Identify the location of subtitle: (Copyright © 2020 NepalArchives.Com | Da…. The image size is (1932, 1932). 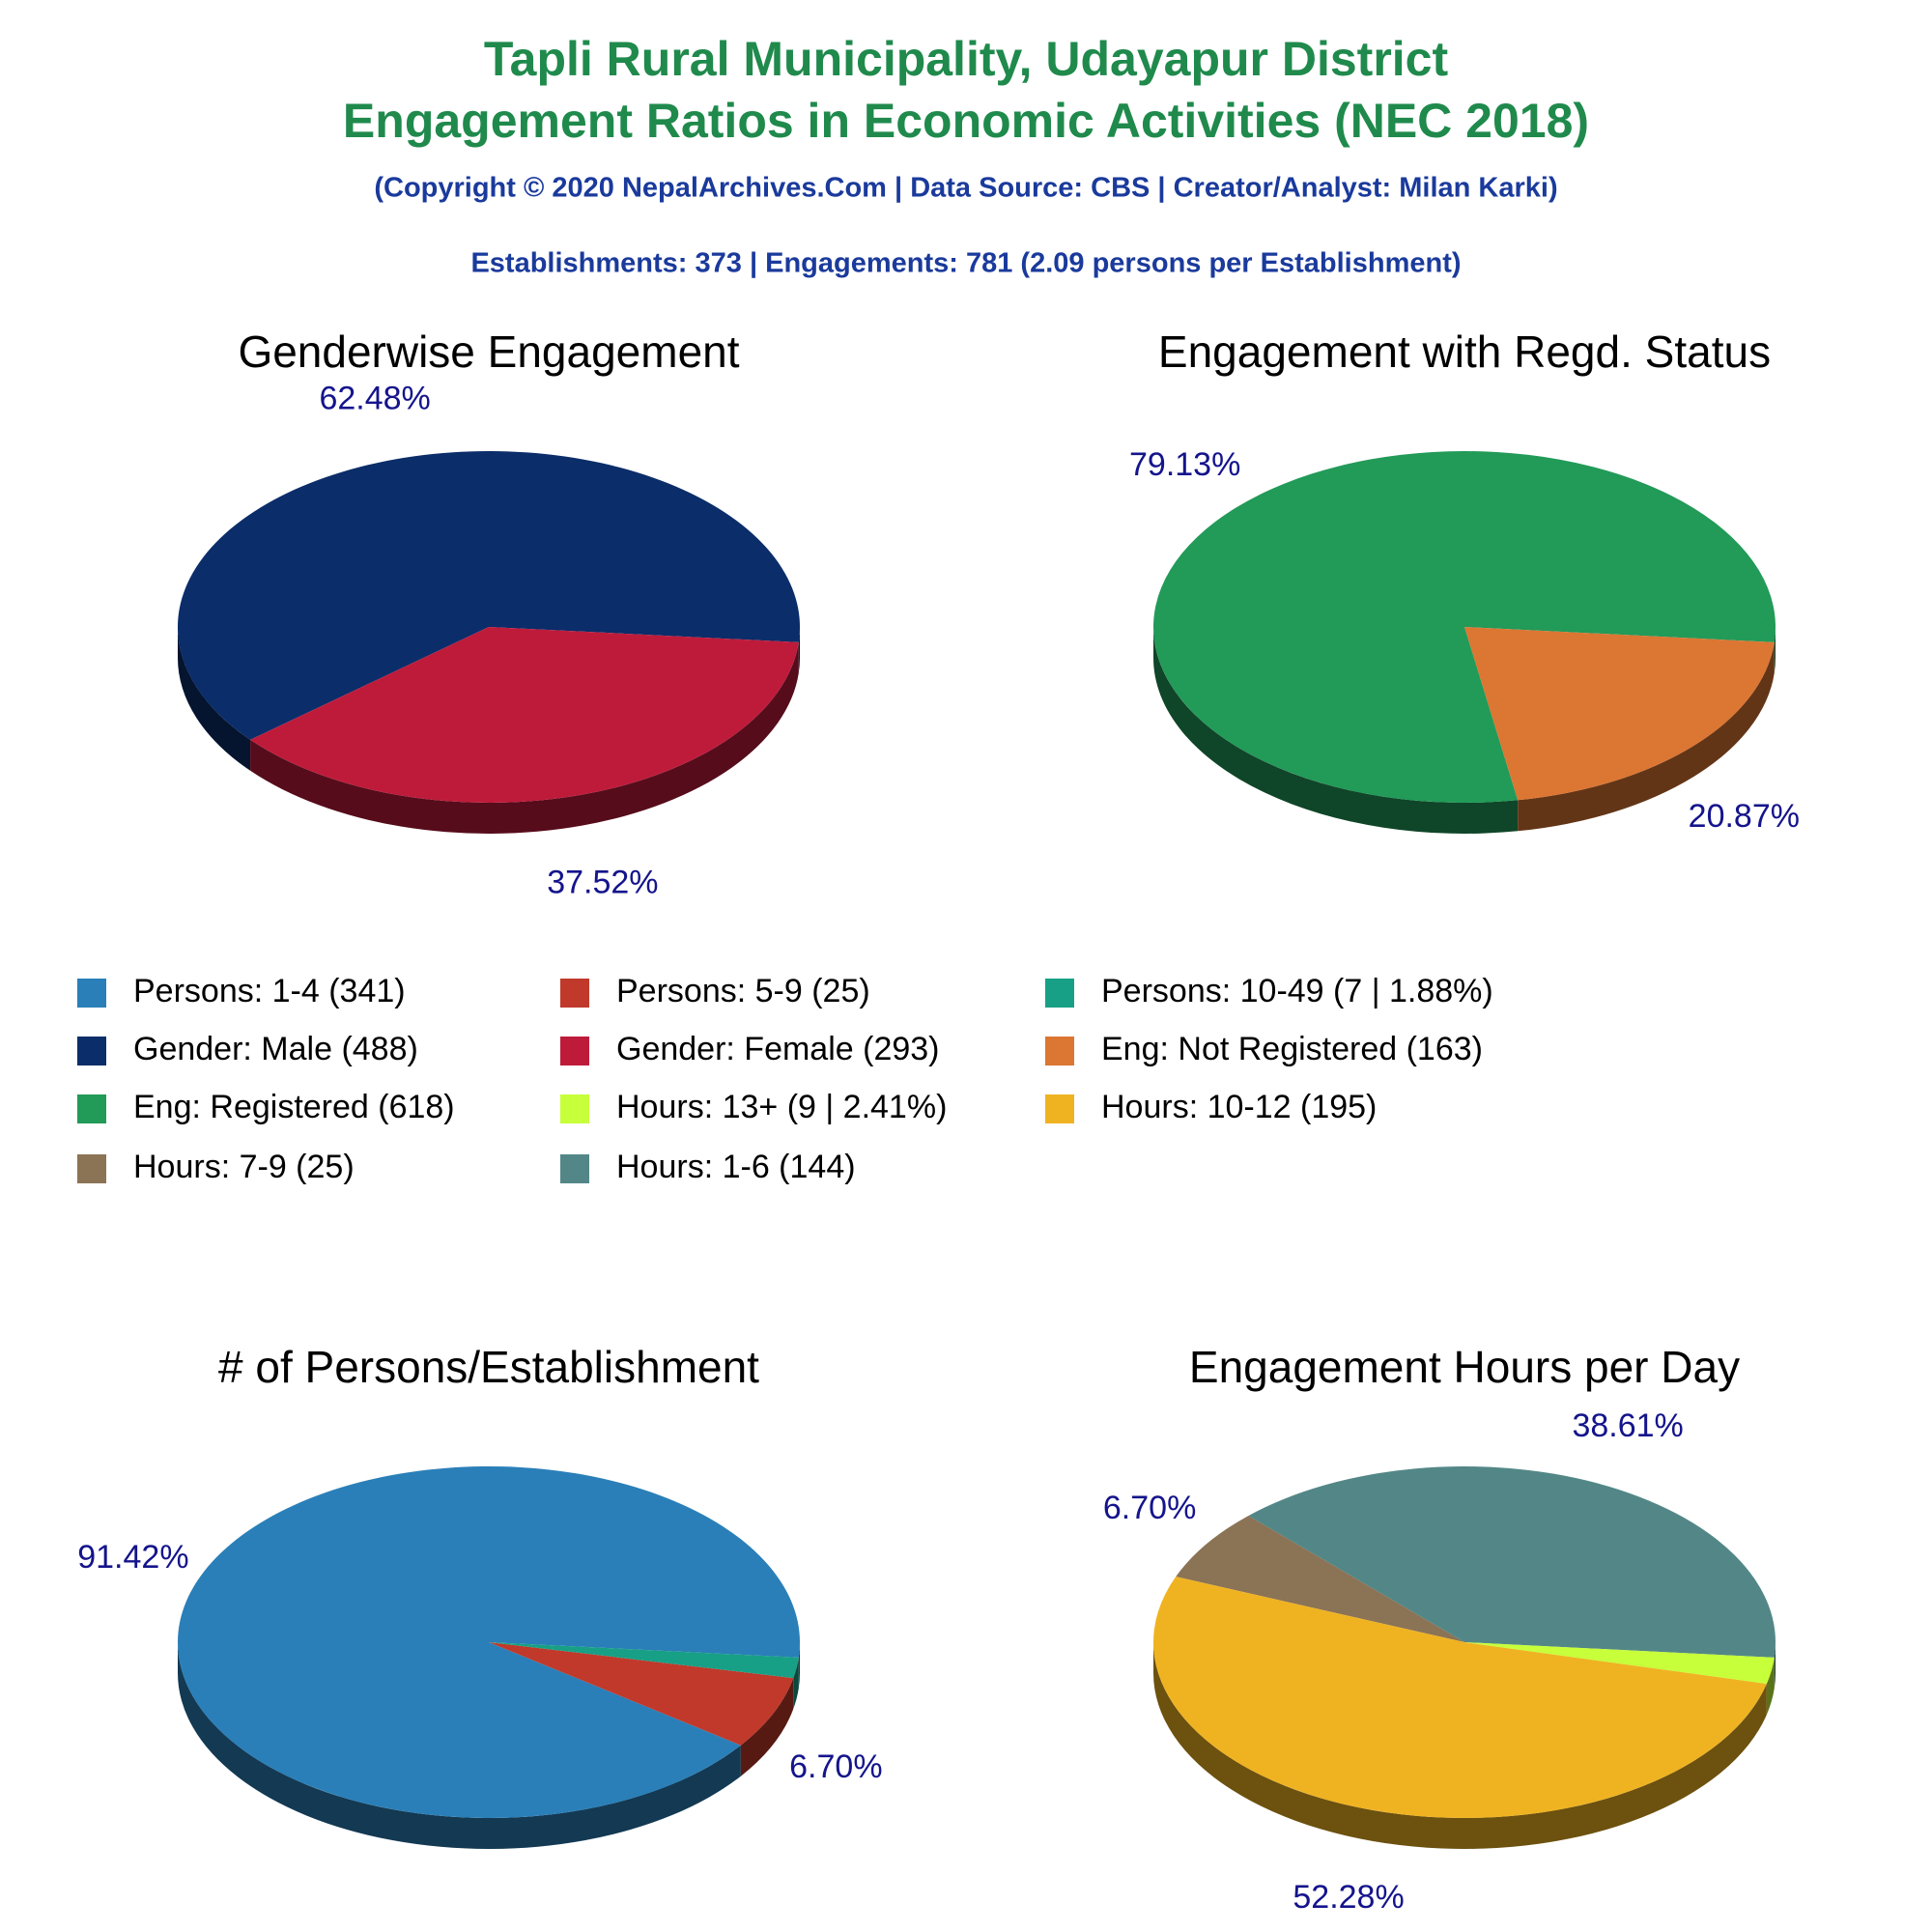
(965, 188).